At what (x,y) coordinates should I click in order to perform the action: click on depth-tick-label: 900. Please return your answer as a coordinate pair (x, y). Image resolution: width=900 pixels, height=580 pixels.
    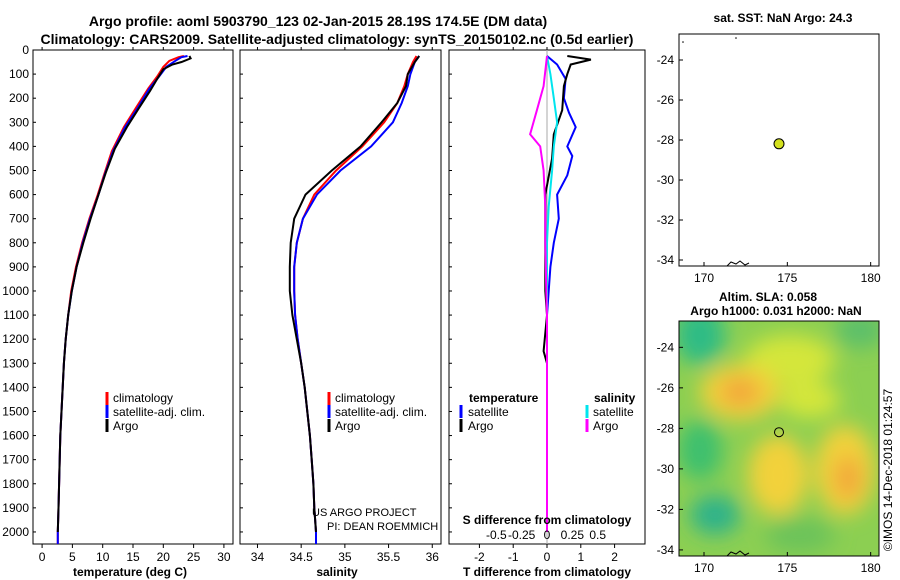
    Looking at the image, I should click on (19, 267).